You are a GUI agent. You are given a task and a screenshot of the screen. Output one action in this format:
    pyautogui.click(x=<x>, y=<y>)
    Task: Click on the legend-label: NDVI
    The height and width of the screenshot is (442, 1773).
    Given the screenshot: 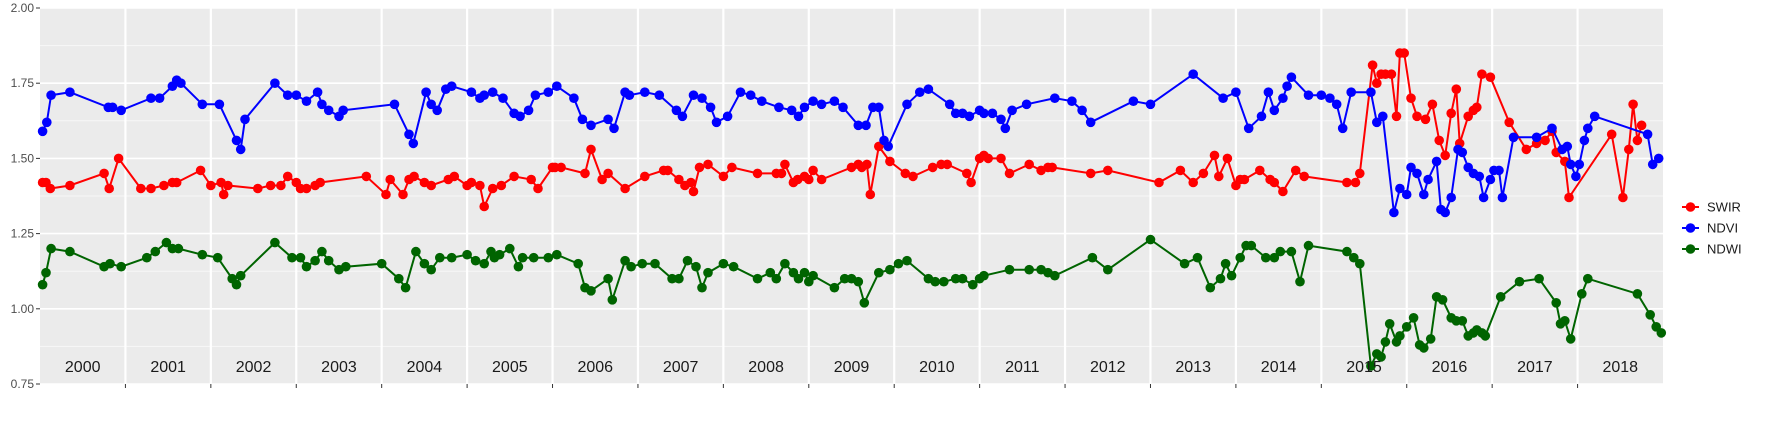 What is the action you would take?
    pyautogui.click(x=1722, y=228)
    